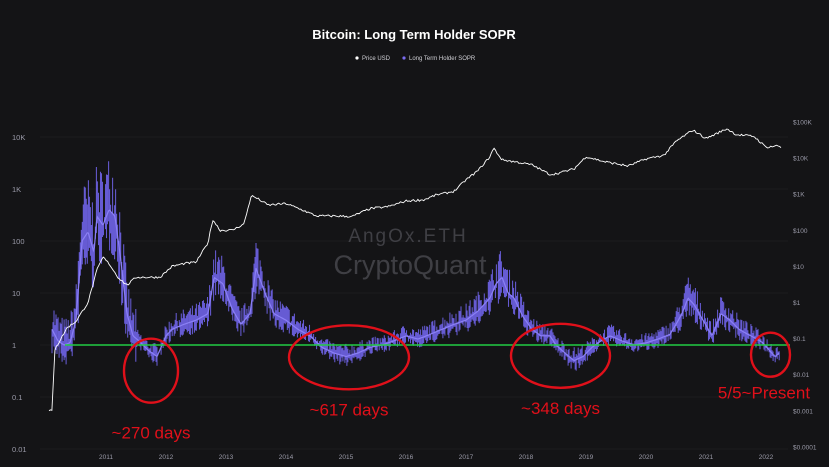 The height and width of the screenshot is (467, 829). Describe the element at coordinates (797, 303) in the screenshot. I see `right-tick-label: $1` at that location.